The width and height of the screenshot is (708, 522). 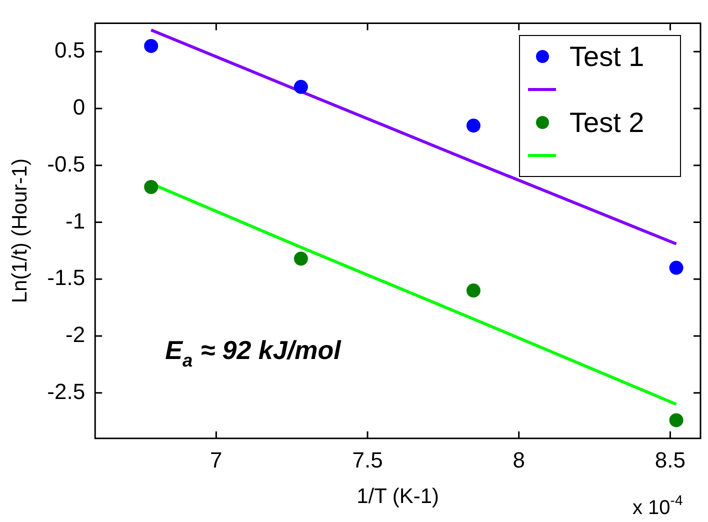 I want to click on x-axis-title: 1/T (K-1), so click(x=398, y=496).